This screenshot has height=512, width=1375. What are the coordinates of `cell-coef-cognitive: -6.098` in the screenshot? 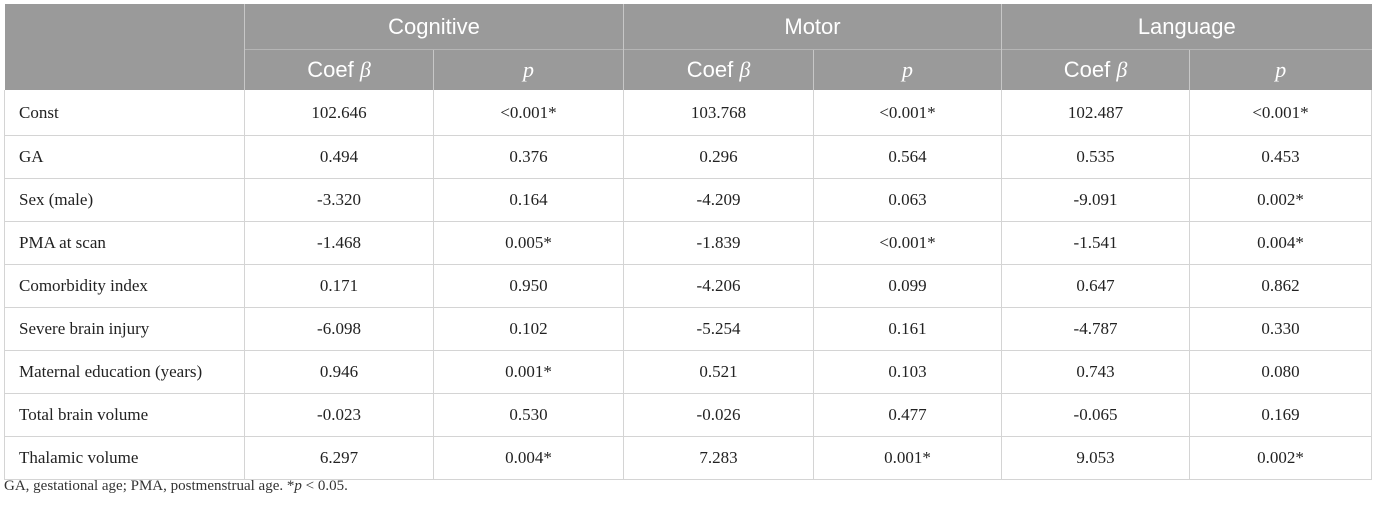 It's located at (339, 329).